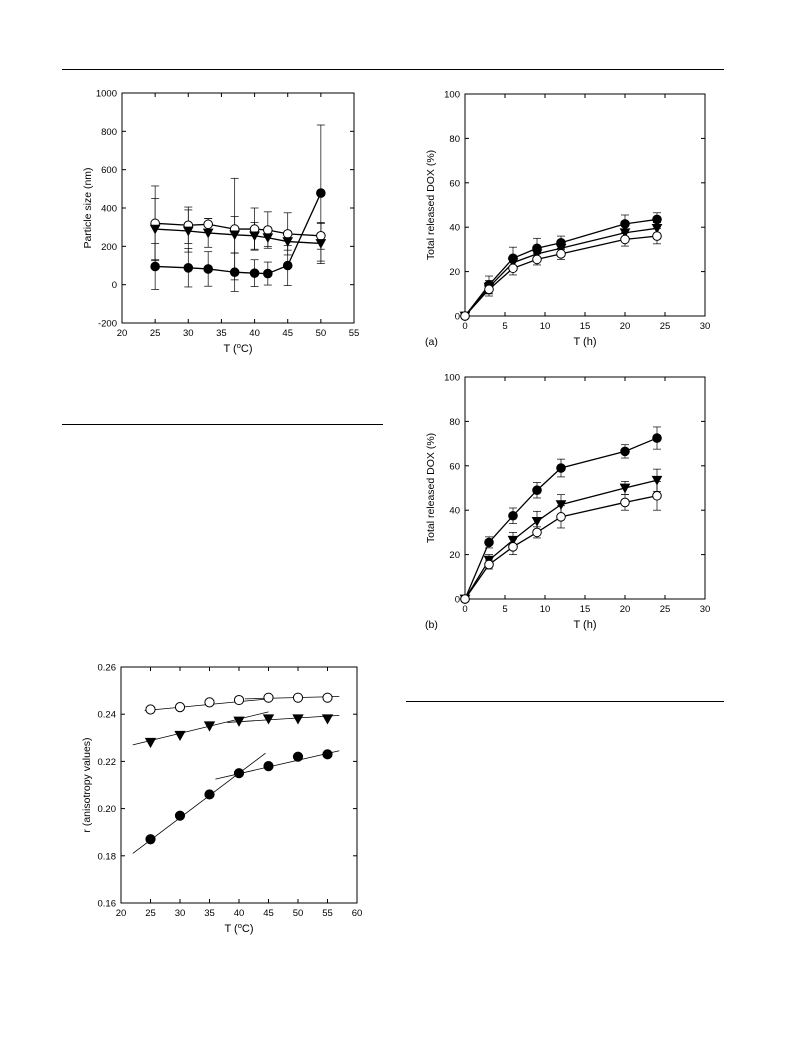  Describe the element at coordinates (87, 784) in the screenshot. I see `y-axis-label: r (anisotropy values)` at that location.